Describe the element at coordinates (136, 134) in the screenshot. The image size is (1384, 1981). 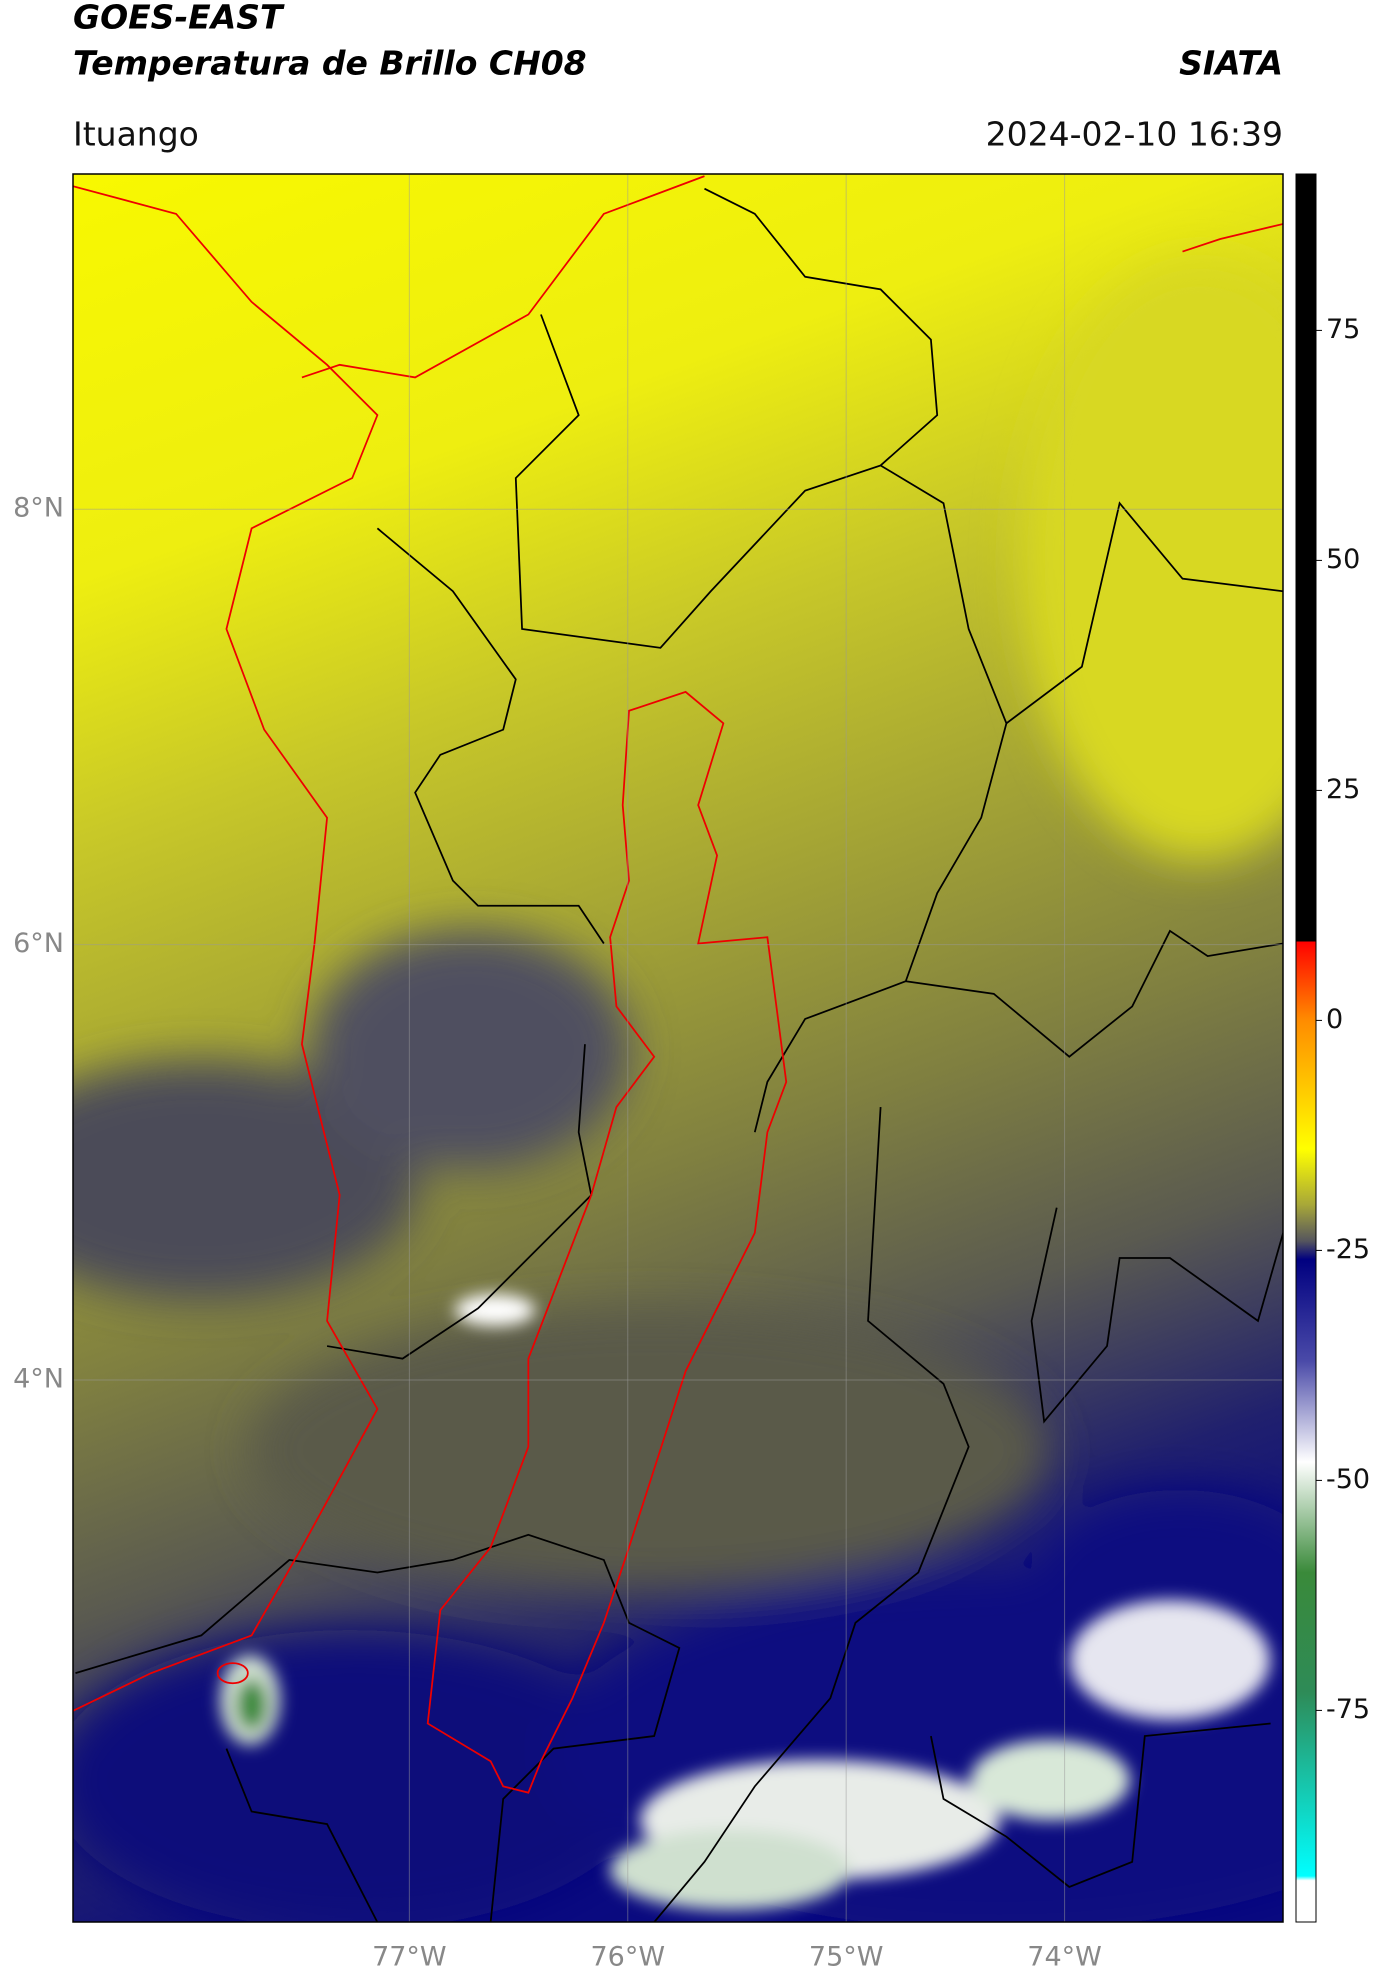
I see `region: Ituango` at that location.